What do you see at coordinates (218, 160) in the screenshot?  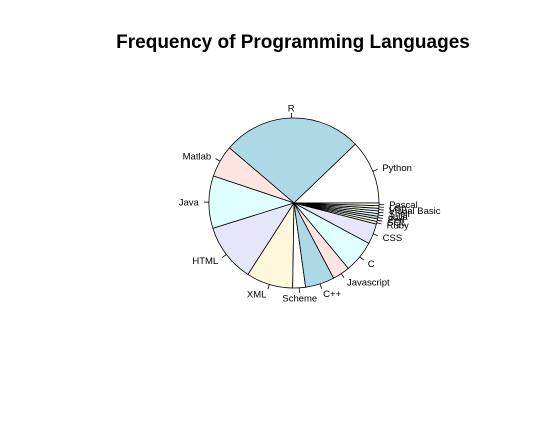 I see `pie-leader-matlab` at bounding box center [218, 160].